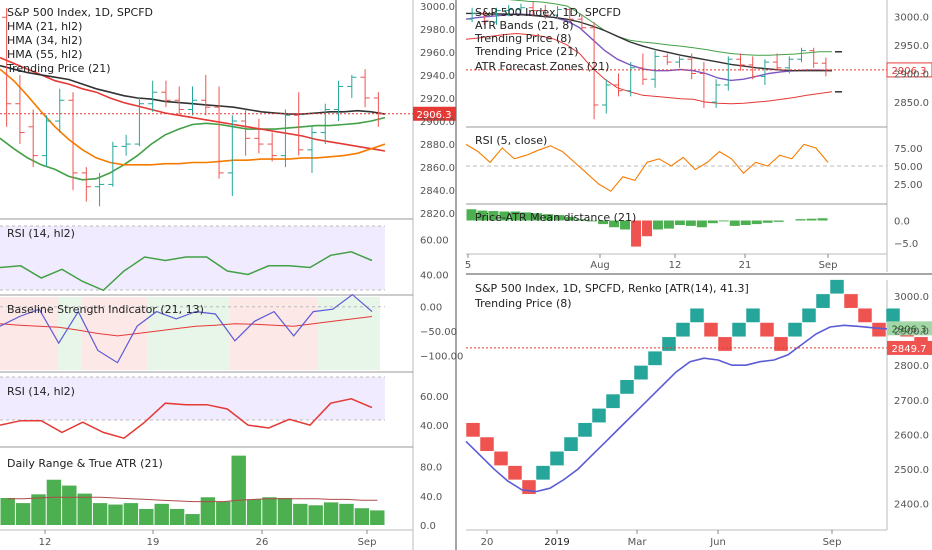 The width and height of the screenshot is (932, 550). Describe the element at coordinates (911, 297) in the screenshot. I see `renko-ytick: 3000.0` at that location.